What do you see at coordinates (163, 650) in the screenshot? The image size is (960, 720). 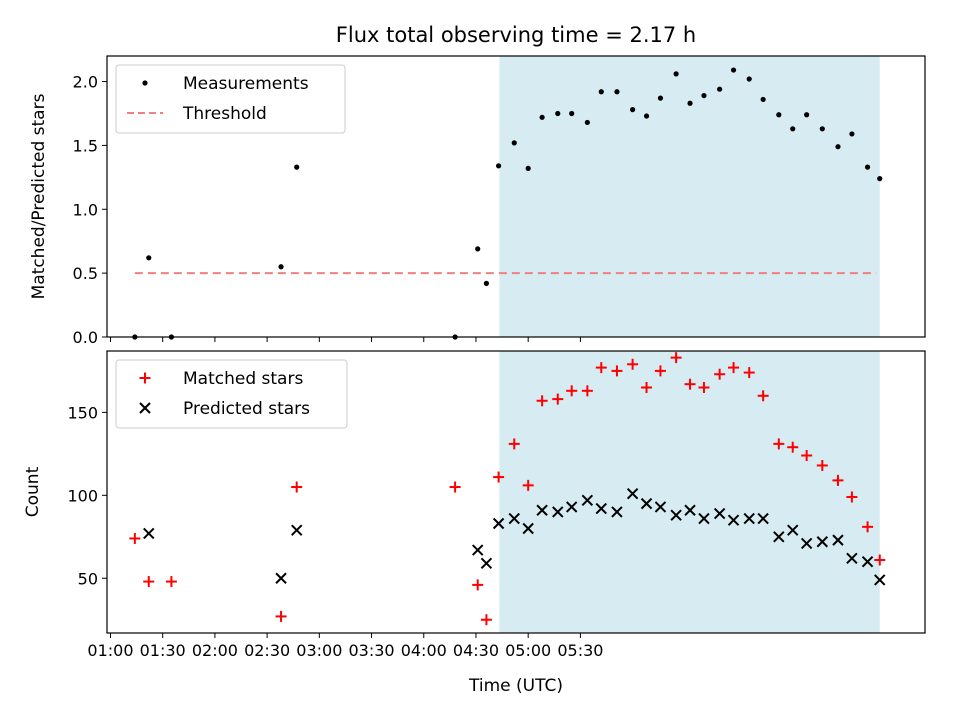 I see `x-tick-label: 01:30` at bounding box center [163, 650].